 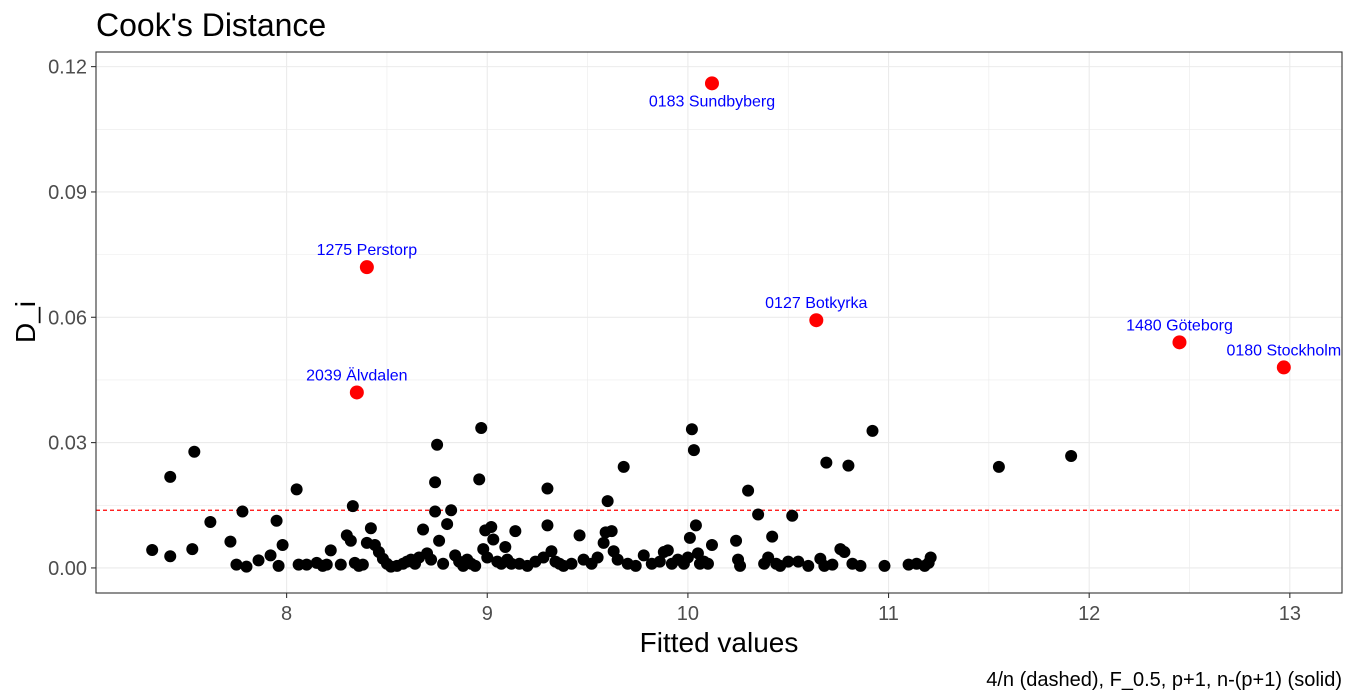 What do you see at coordinates (888, 614) in the screenshot?
I see `x-tick-label: 11` at bounding box center [888, 614].